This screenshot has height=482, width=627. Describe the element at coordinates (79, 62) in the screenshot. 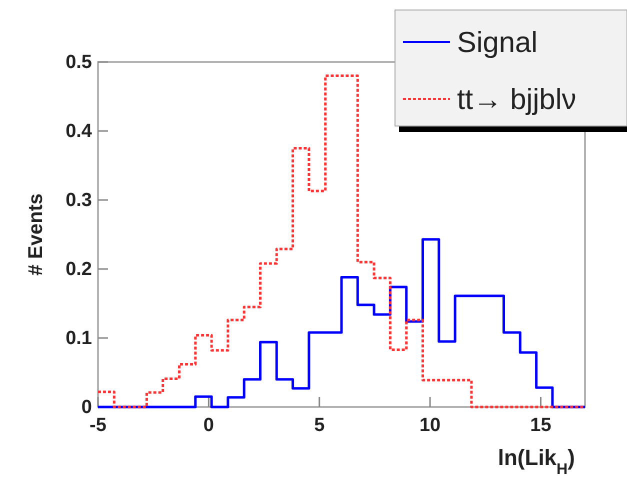

I see `y-tick-label: 0.5` at that location.